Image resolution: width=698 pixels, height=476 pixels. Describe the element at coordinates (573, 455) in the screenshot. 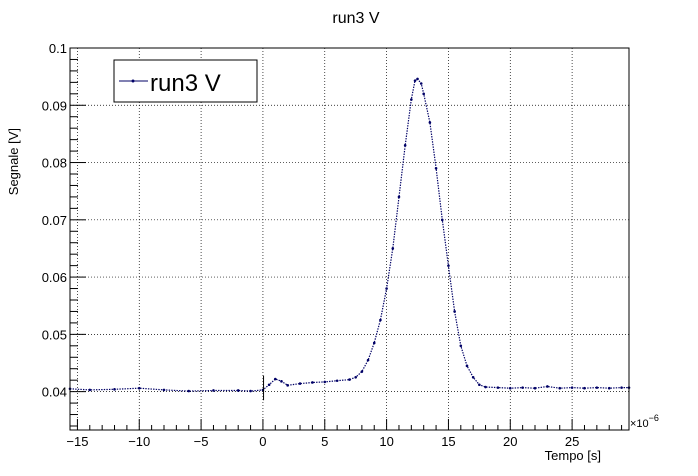

I see `x-axis-title: Tempo [s]` at that location.